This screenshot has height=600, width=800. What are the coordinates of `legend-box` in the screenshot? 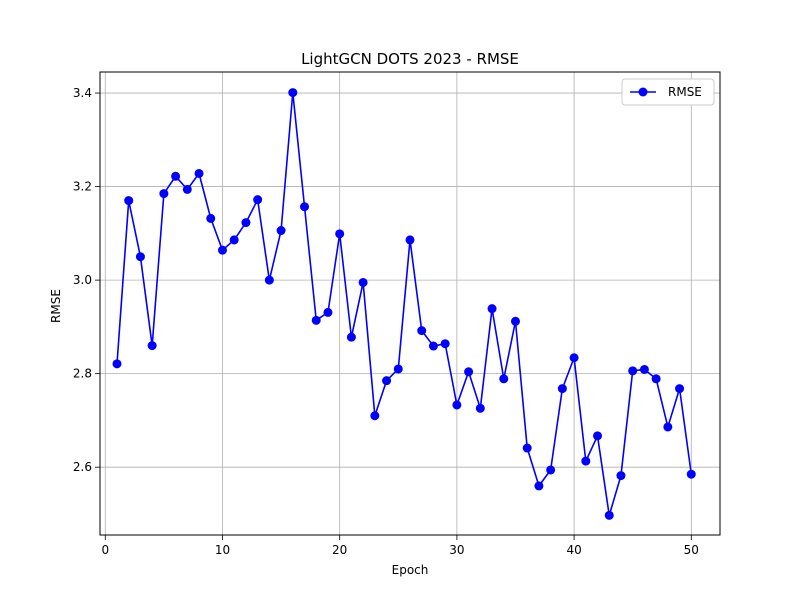 It's located at (668, 92).